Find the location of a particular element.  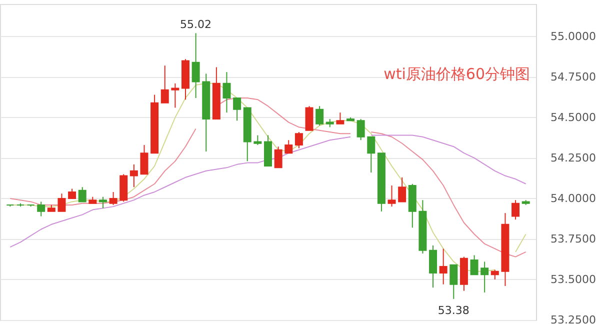

y-tick-label: 53.5000 is located at coordinates (573, 279).